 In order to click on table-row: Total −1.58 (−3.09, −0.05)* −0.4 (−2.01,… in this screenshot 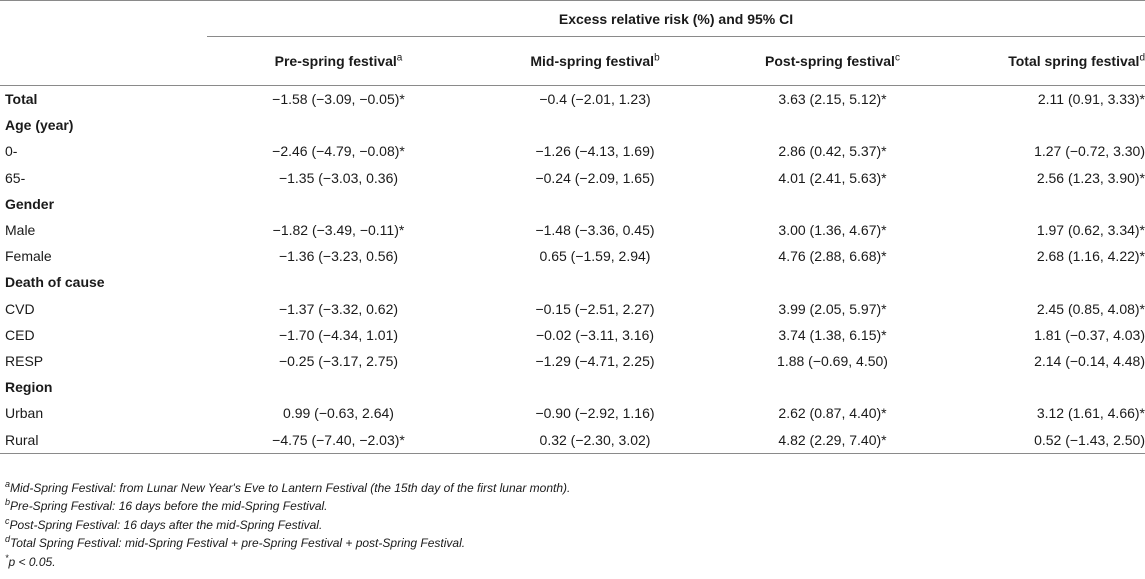, I will do `click(572, 99)`.